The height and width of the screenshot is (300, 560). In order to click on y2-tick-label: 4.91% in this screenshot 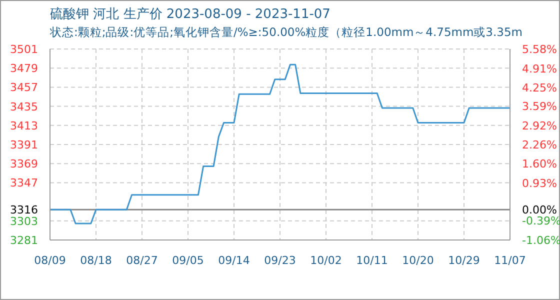, I will do `click(539, 69)`.